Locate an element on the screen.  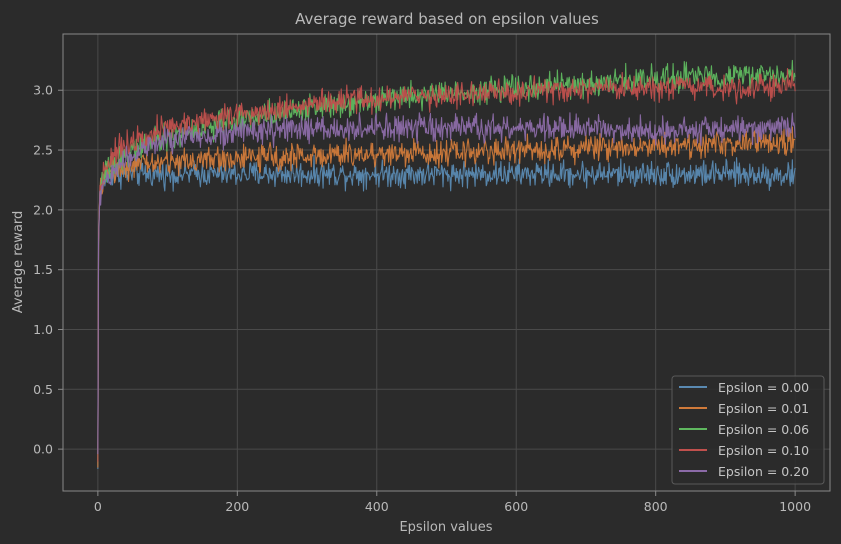
y-tick-label: 0.0 is located at coordinates (43, 449).